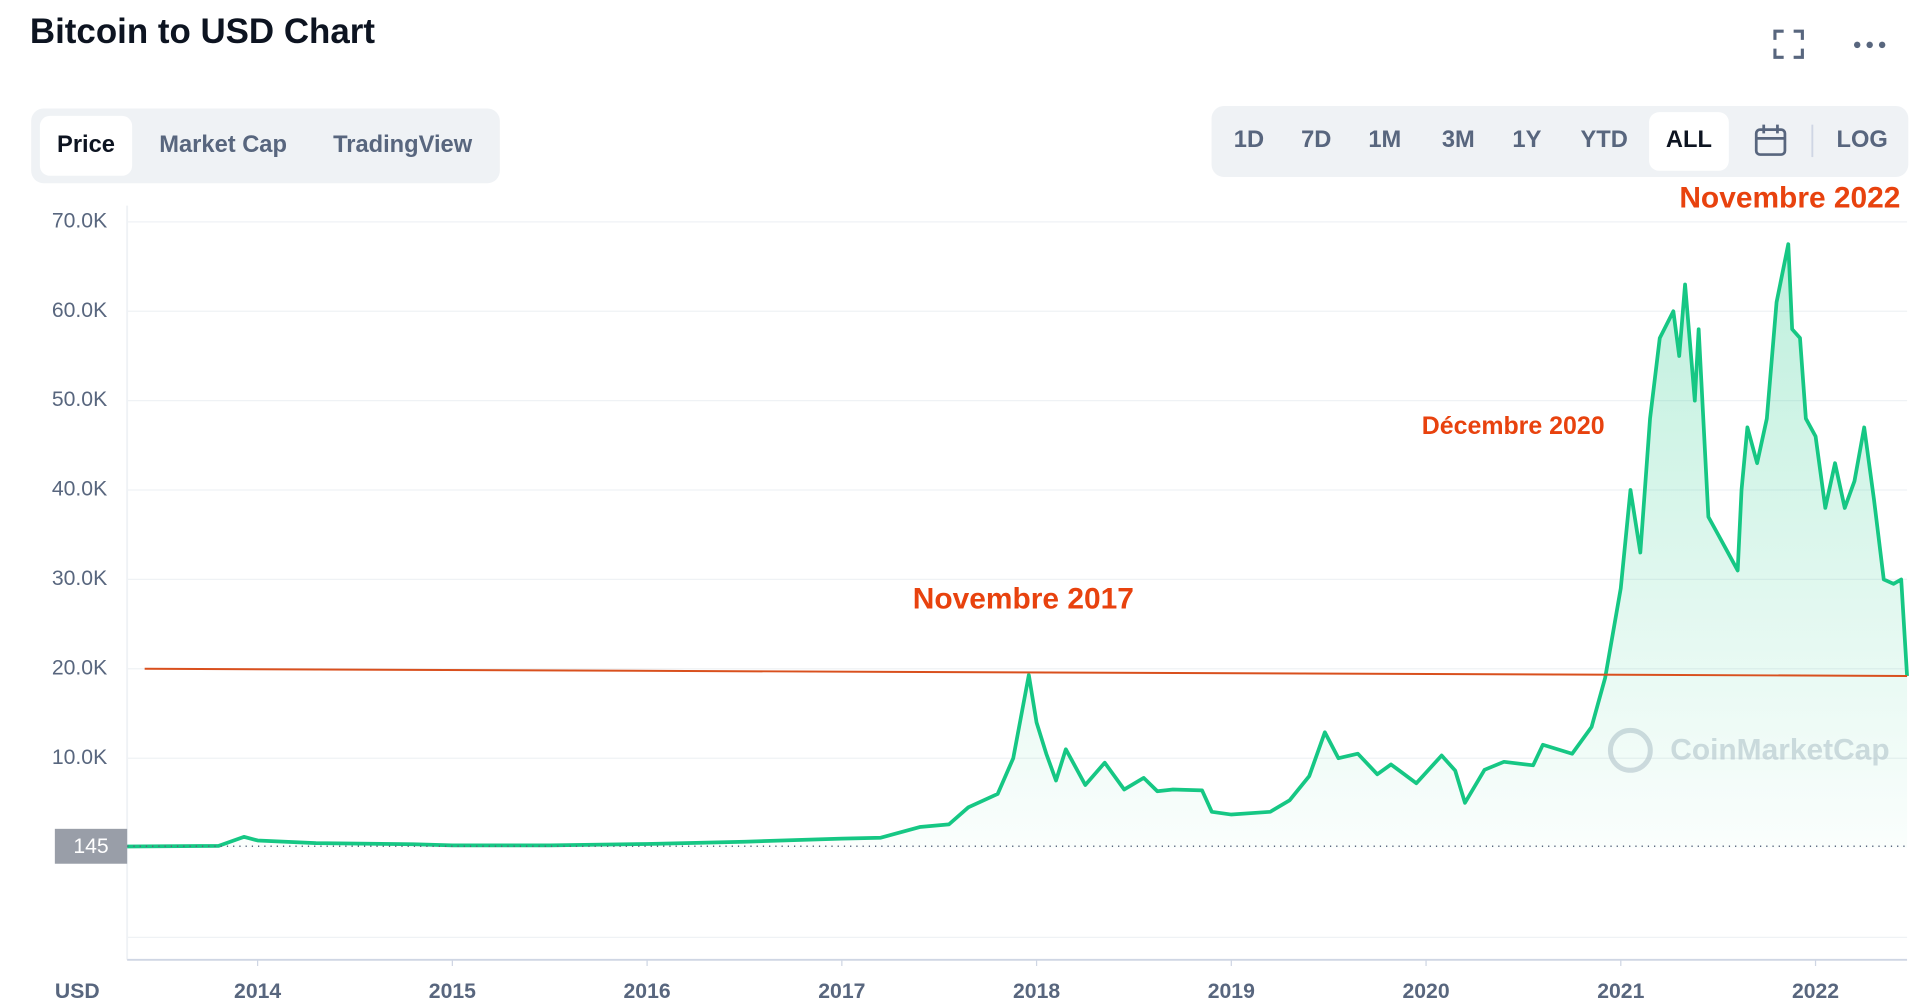 The width and height of the screenshot is (1932, 1008). What do you see at coordinates (1036, 991) in the screenshot?
I see `x-tick-label: 2018` at bounding box center [1036, 991].